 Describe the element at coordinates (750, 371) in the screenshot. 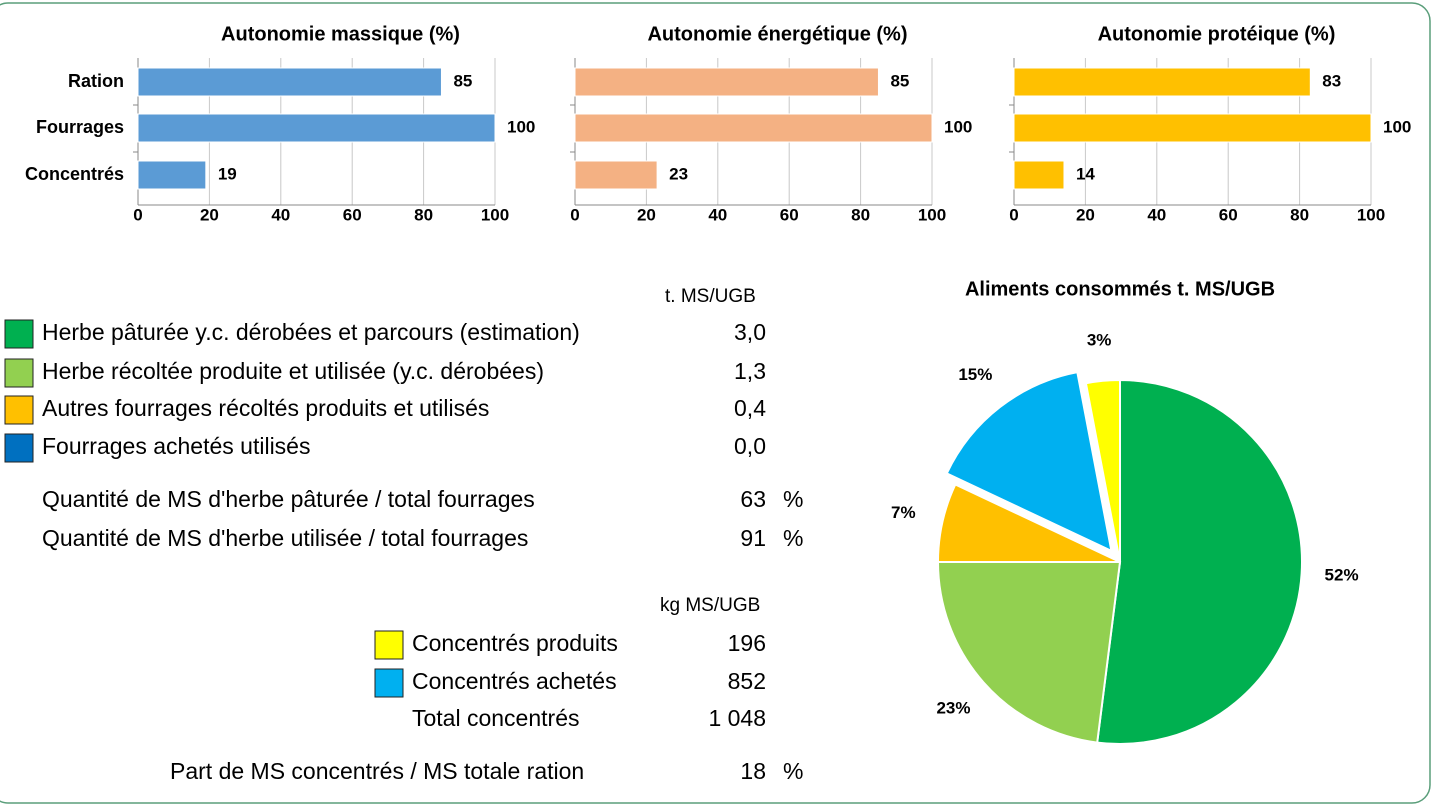

I see `row-value: 1,3` at that location.